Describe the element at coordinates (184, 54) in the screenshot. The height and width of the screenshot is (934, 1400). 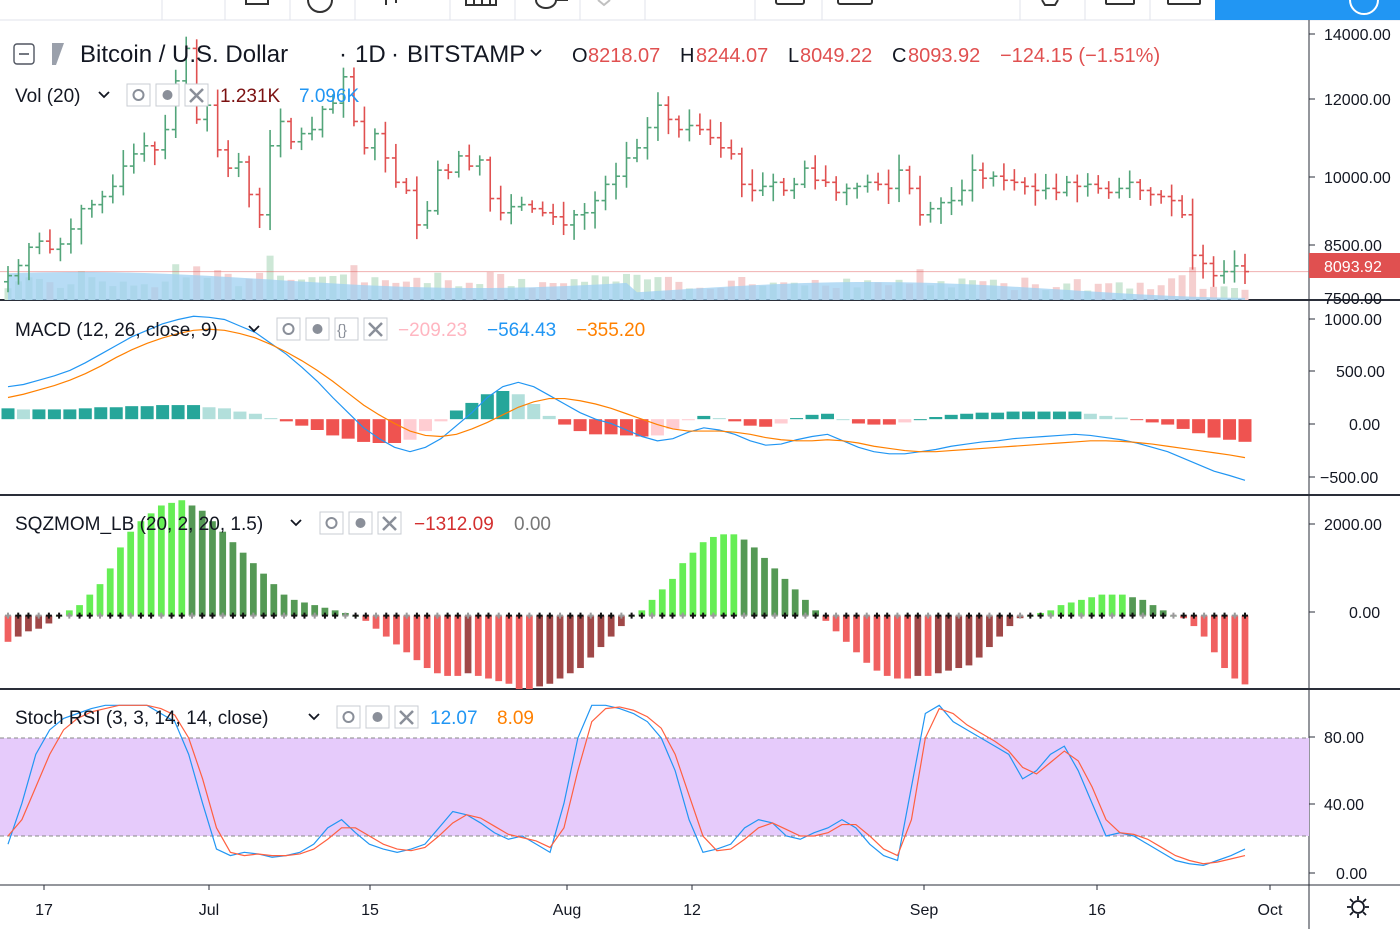
I see `symbol-title: Bitcoin / U.S. Dollar` at that location.